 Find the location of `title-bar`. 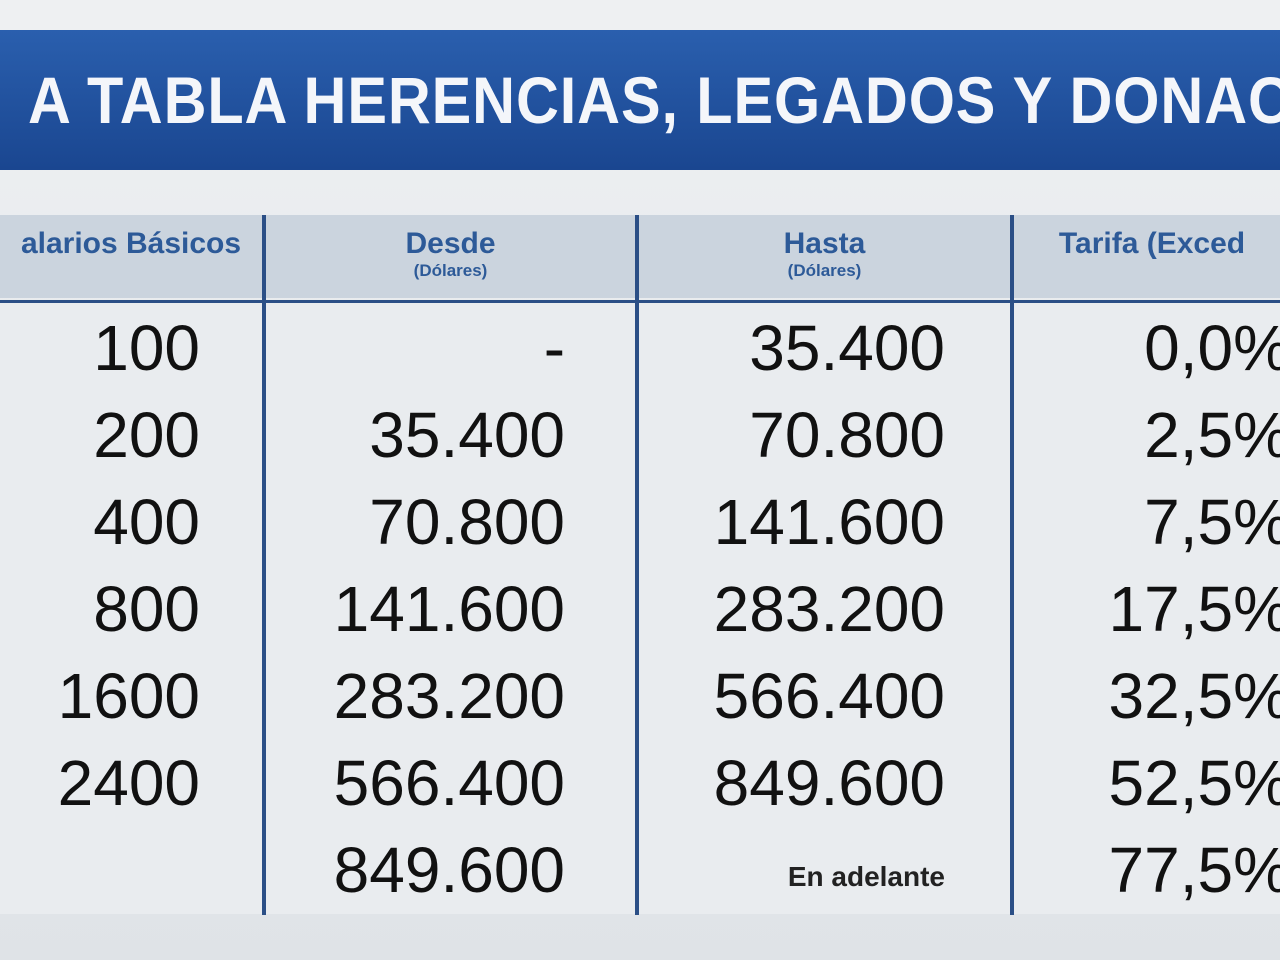

title-bar is located at coordinates (640, 100).